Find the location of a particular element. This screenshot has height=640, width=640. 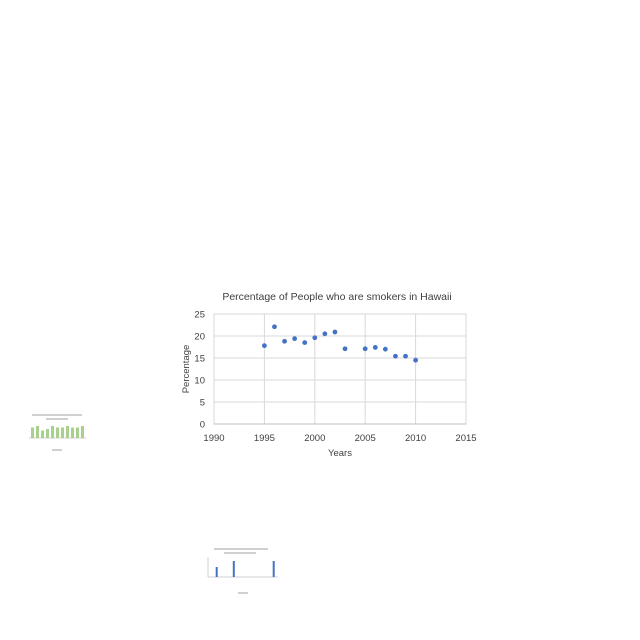

y-tick-label: 20 is located at coordinates (199, 337).